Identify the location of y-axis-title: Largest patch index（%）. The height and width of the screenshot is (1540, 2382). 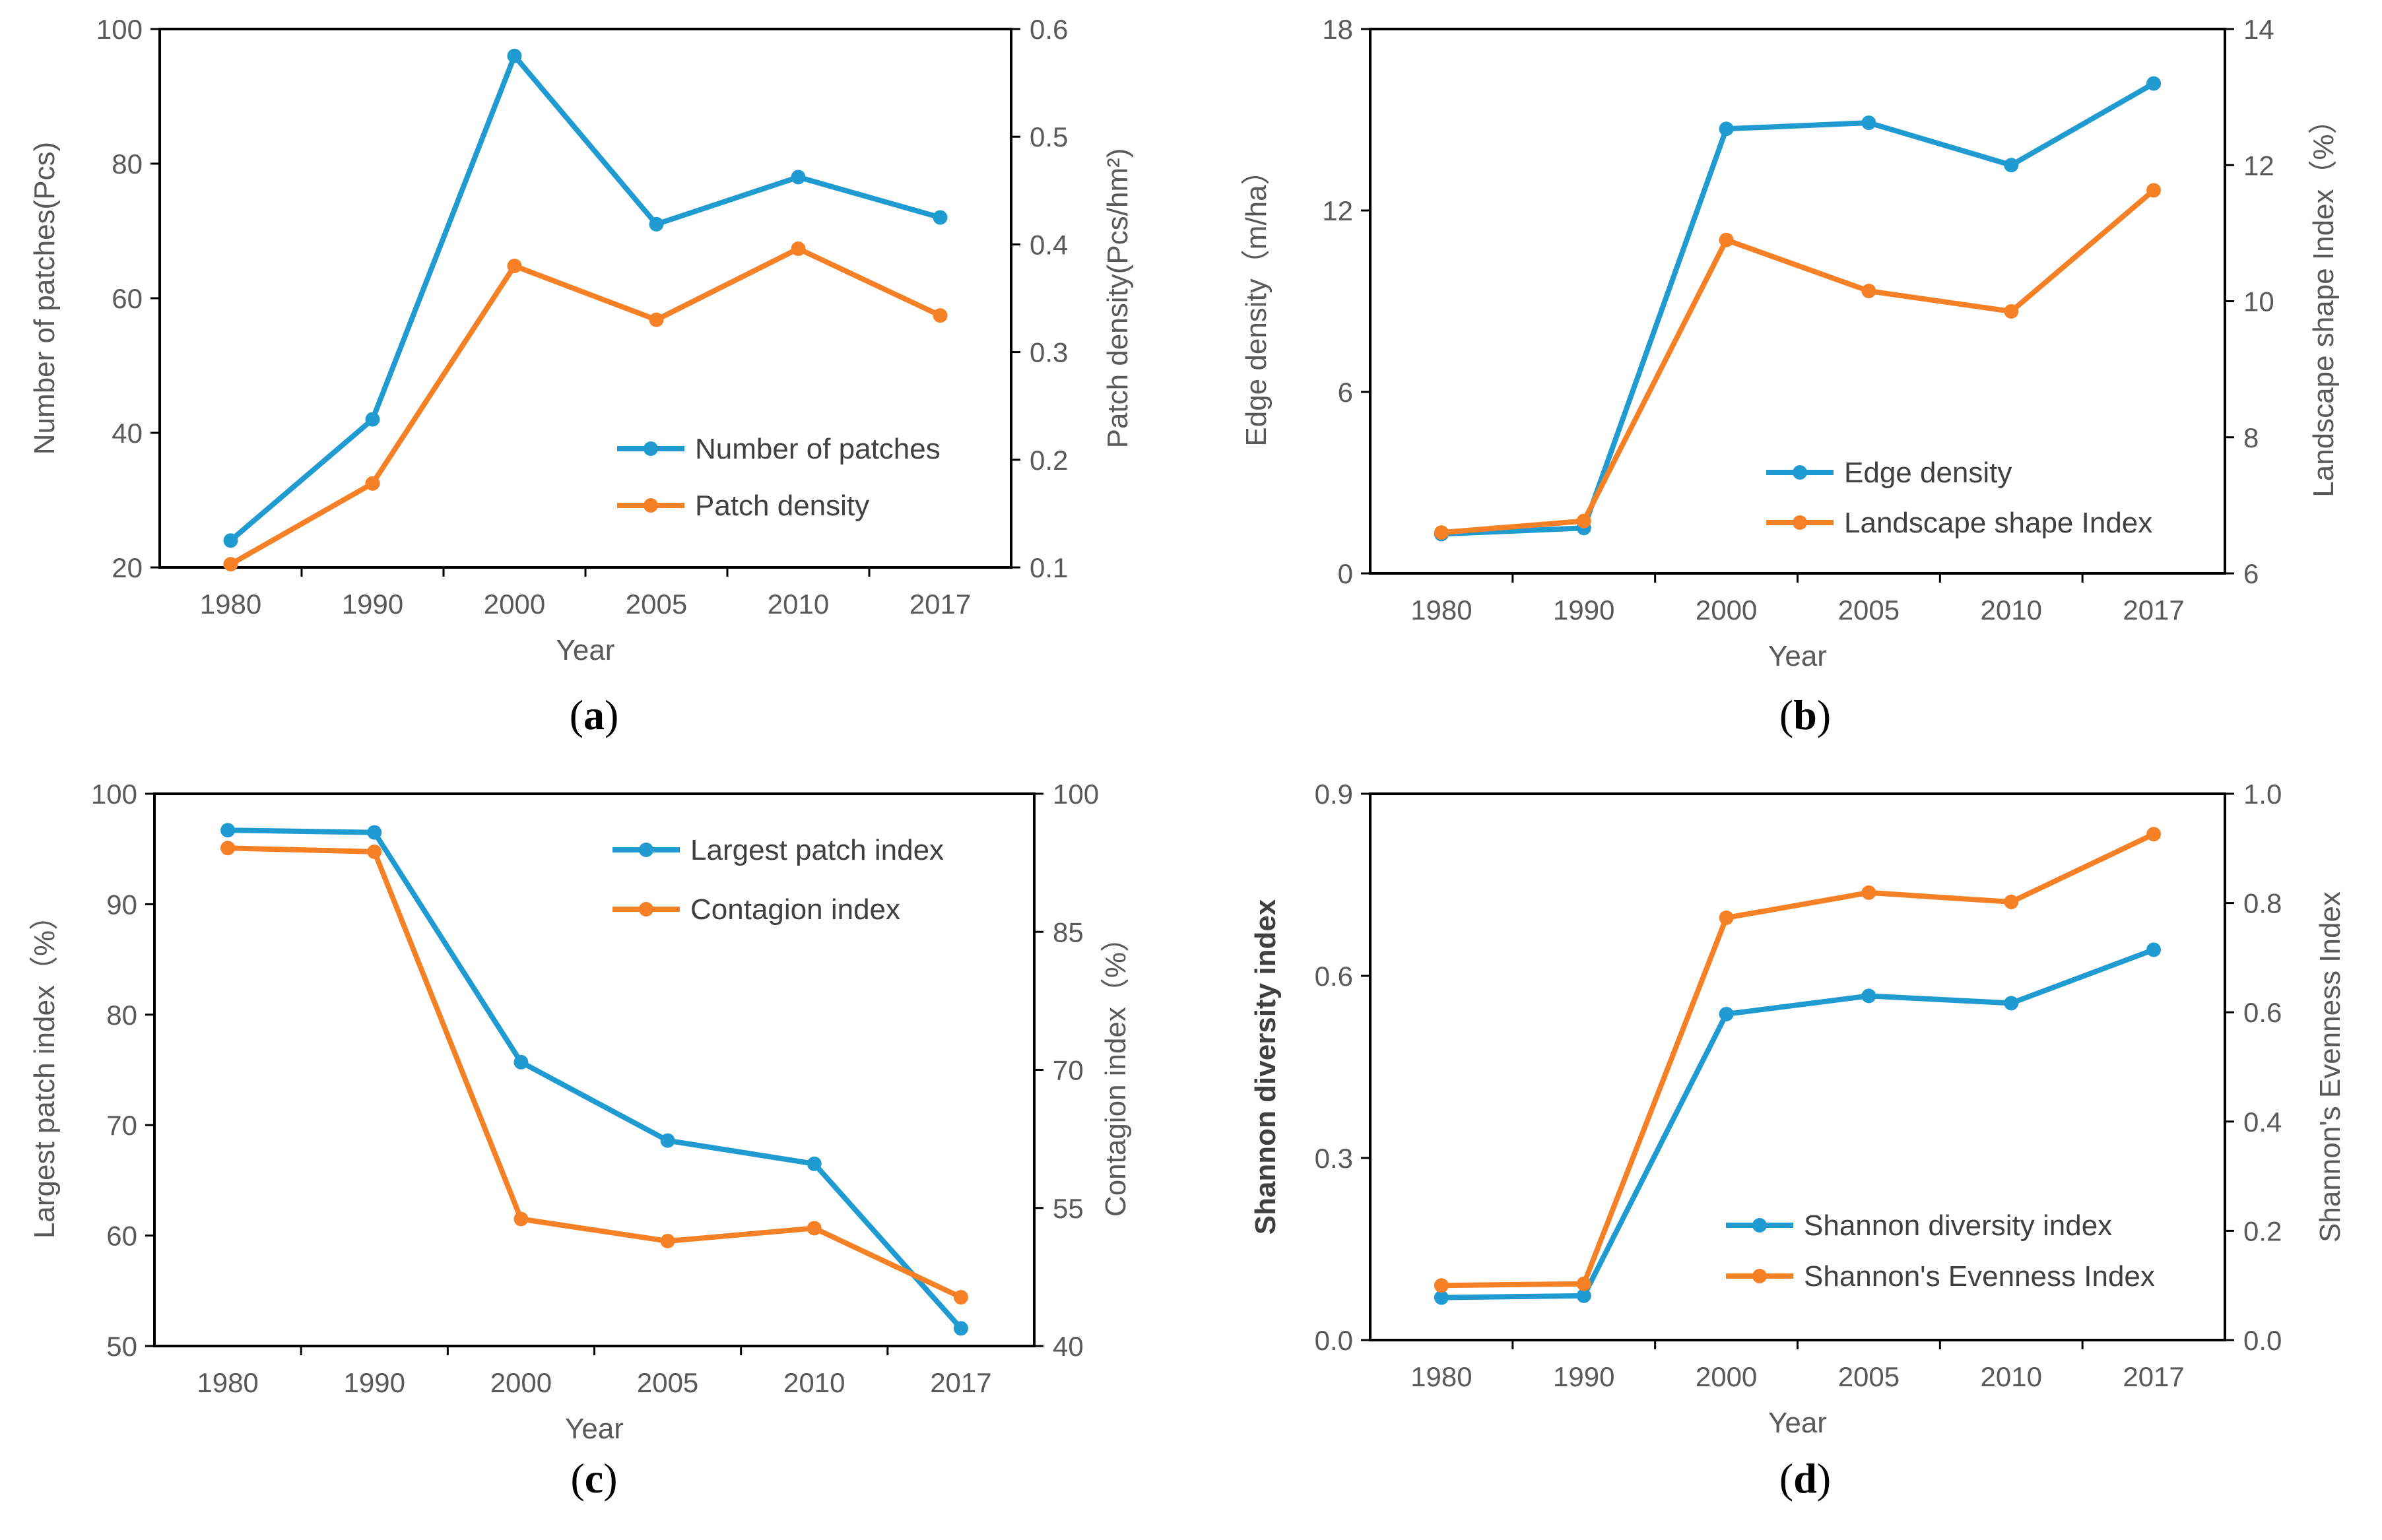
(44, 1069).